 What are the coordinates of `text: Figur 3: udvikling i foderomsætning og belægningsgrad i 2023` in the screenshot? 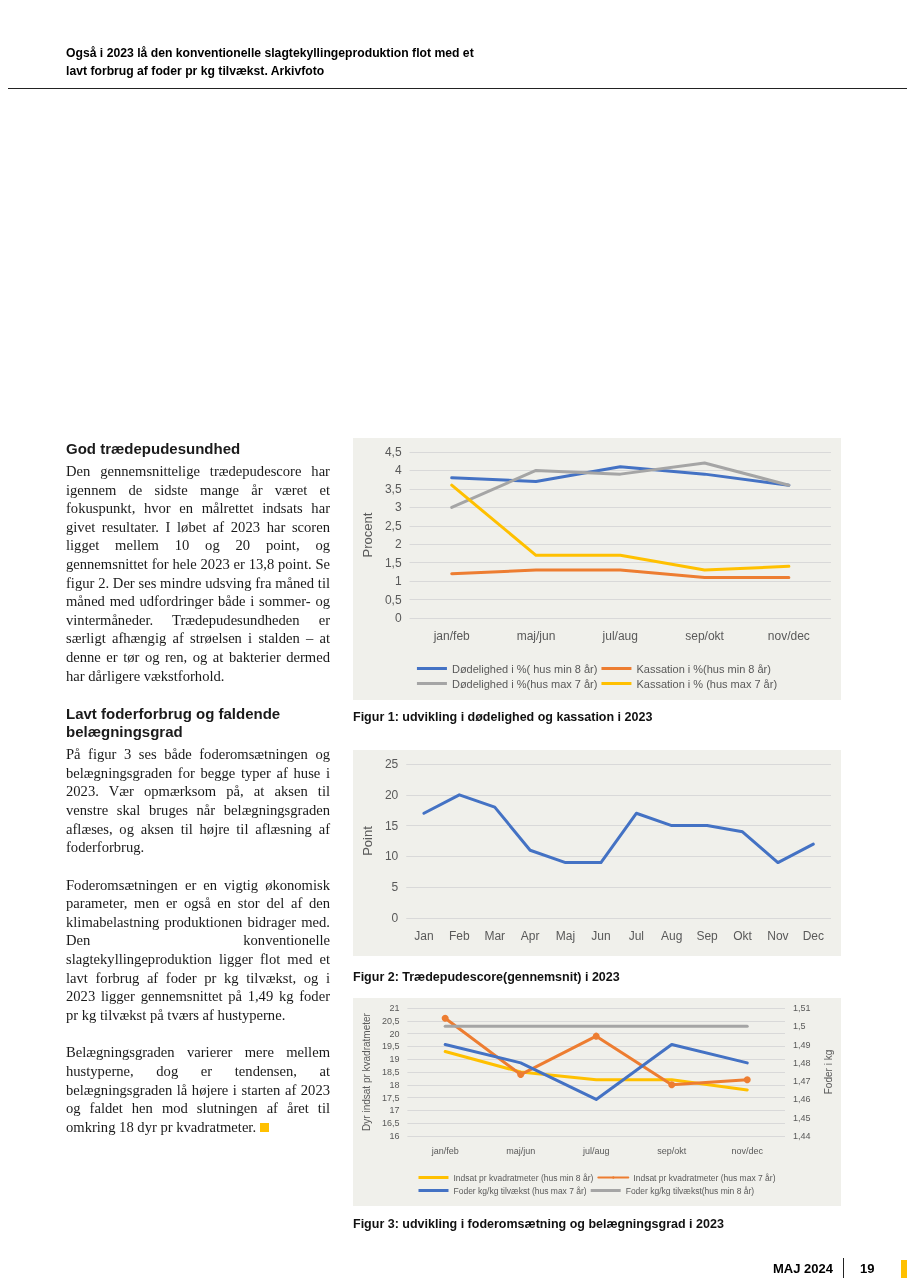 It's located at (539, 1224).